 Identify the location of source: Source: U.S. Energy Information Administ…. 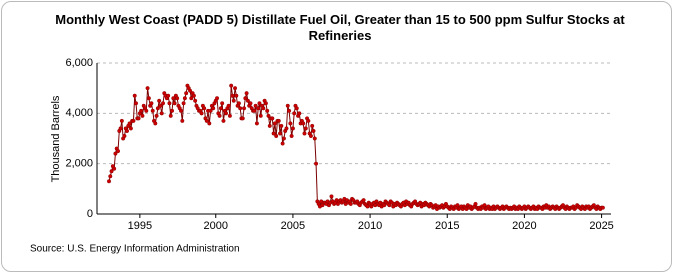
(135, 249).